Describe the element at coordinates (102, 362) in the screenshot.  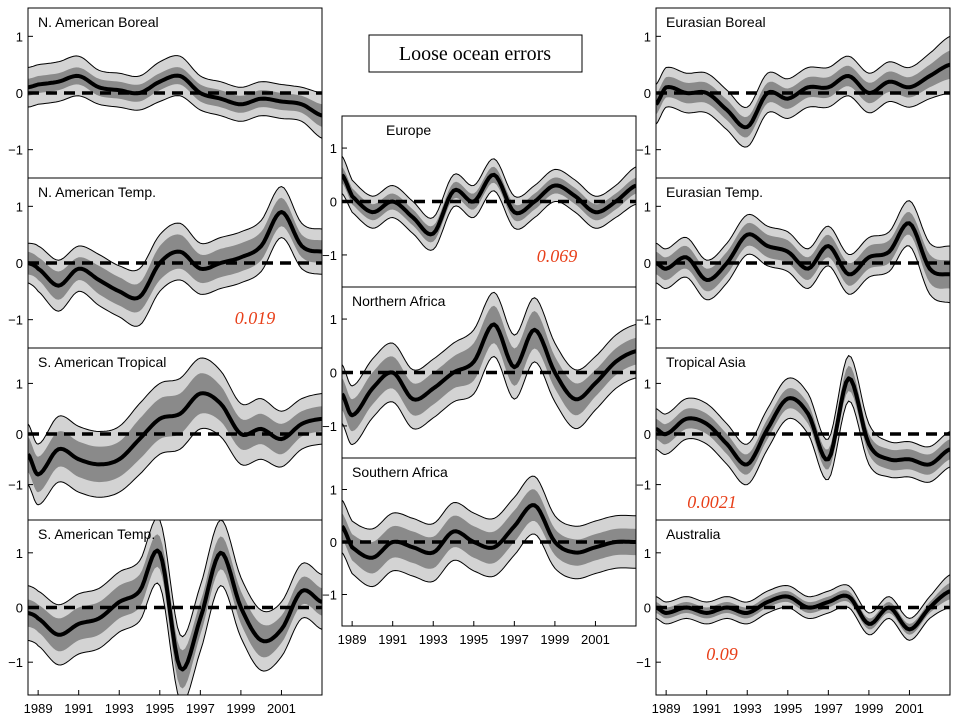
I see `panel-title: S. American Tropical` at that location.